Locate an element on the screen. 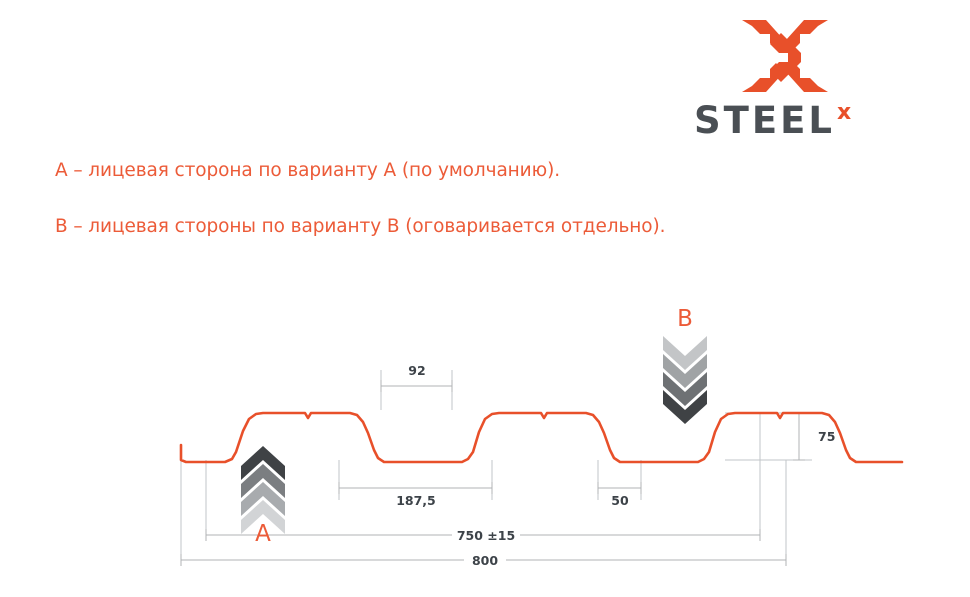  side-a-marker-label: A is located at coordinates (263, 534).